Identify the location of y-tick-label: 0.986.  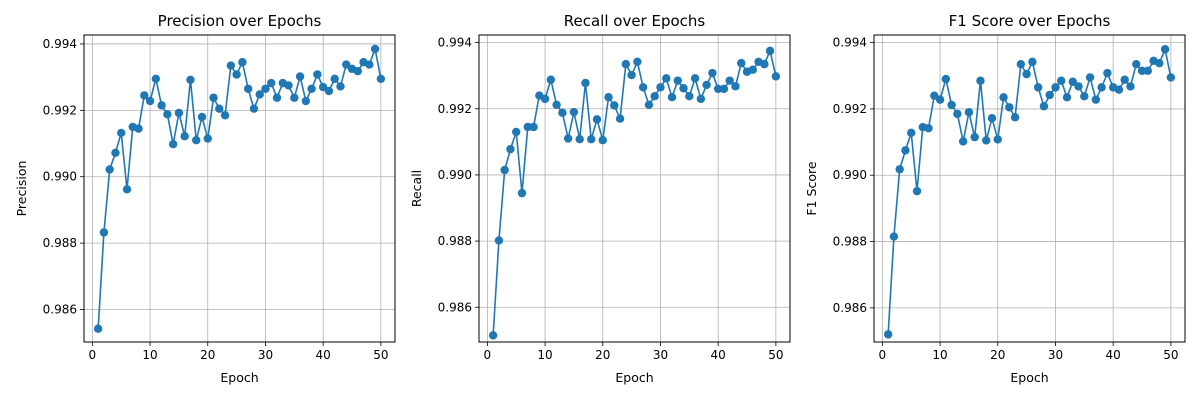
(455, 307).